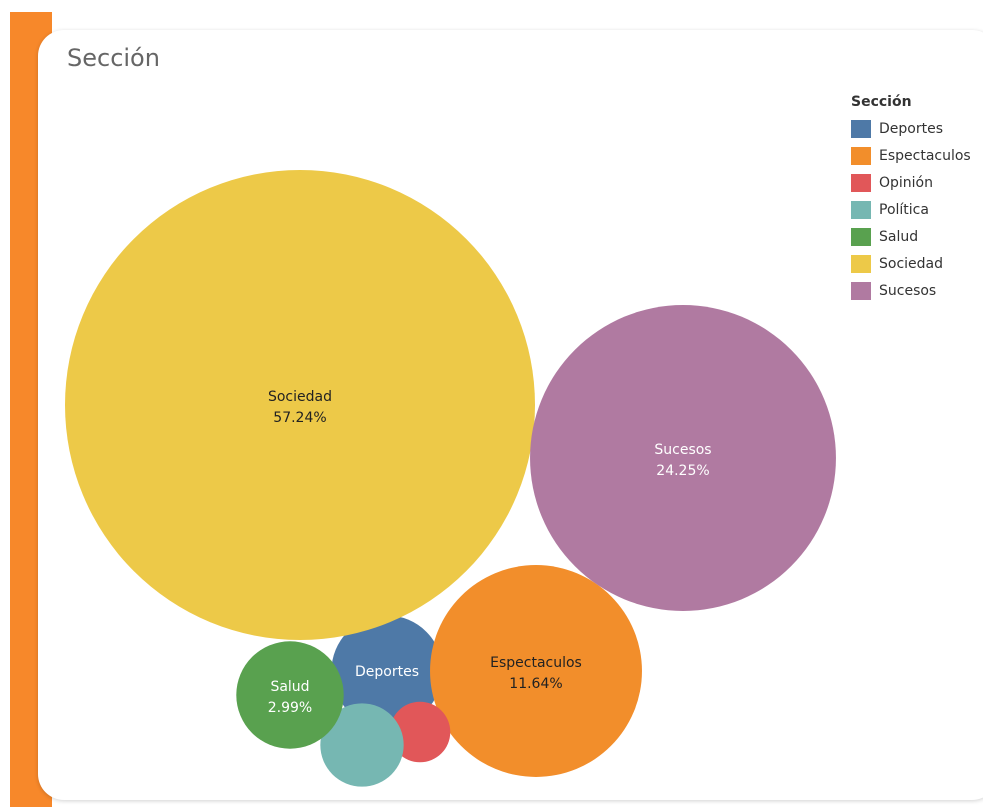 Image resolution: width=983 pixels, height=807 pixels. I want to click on bubble-sucesos: Sucesos 24.25%, so click(683, 458).